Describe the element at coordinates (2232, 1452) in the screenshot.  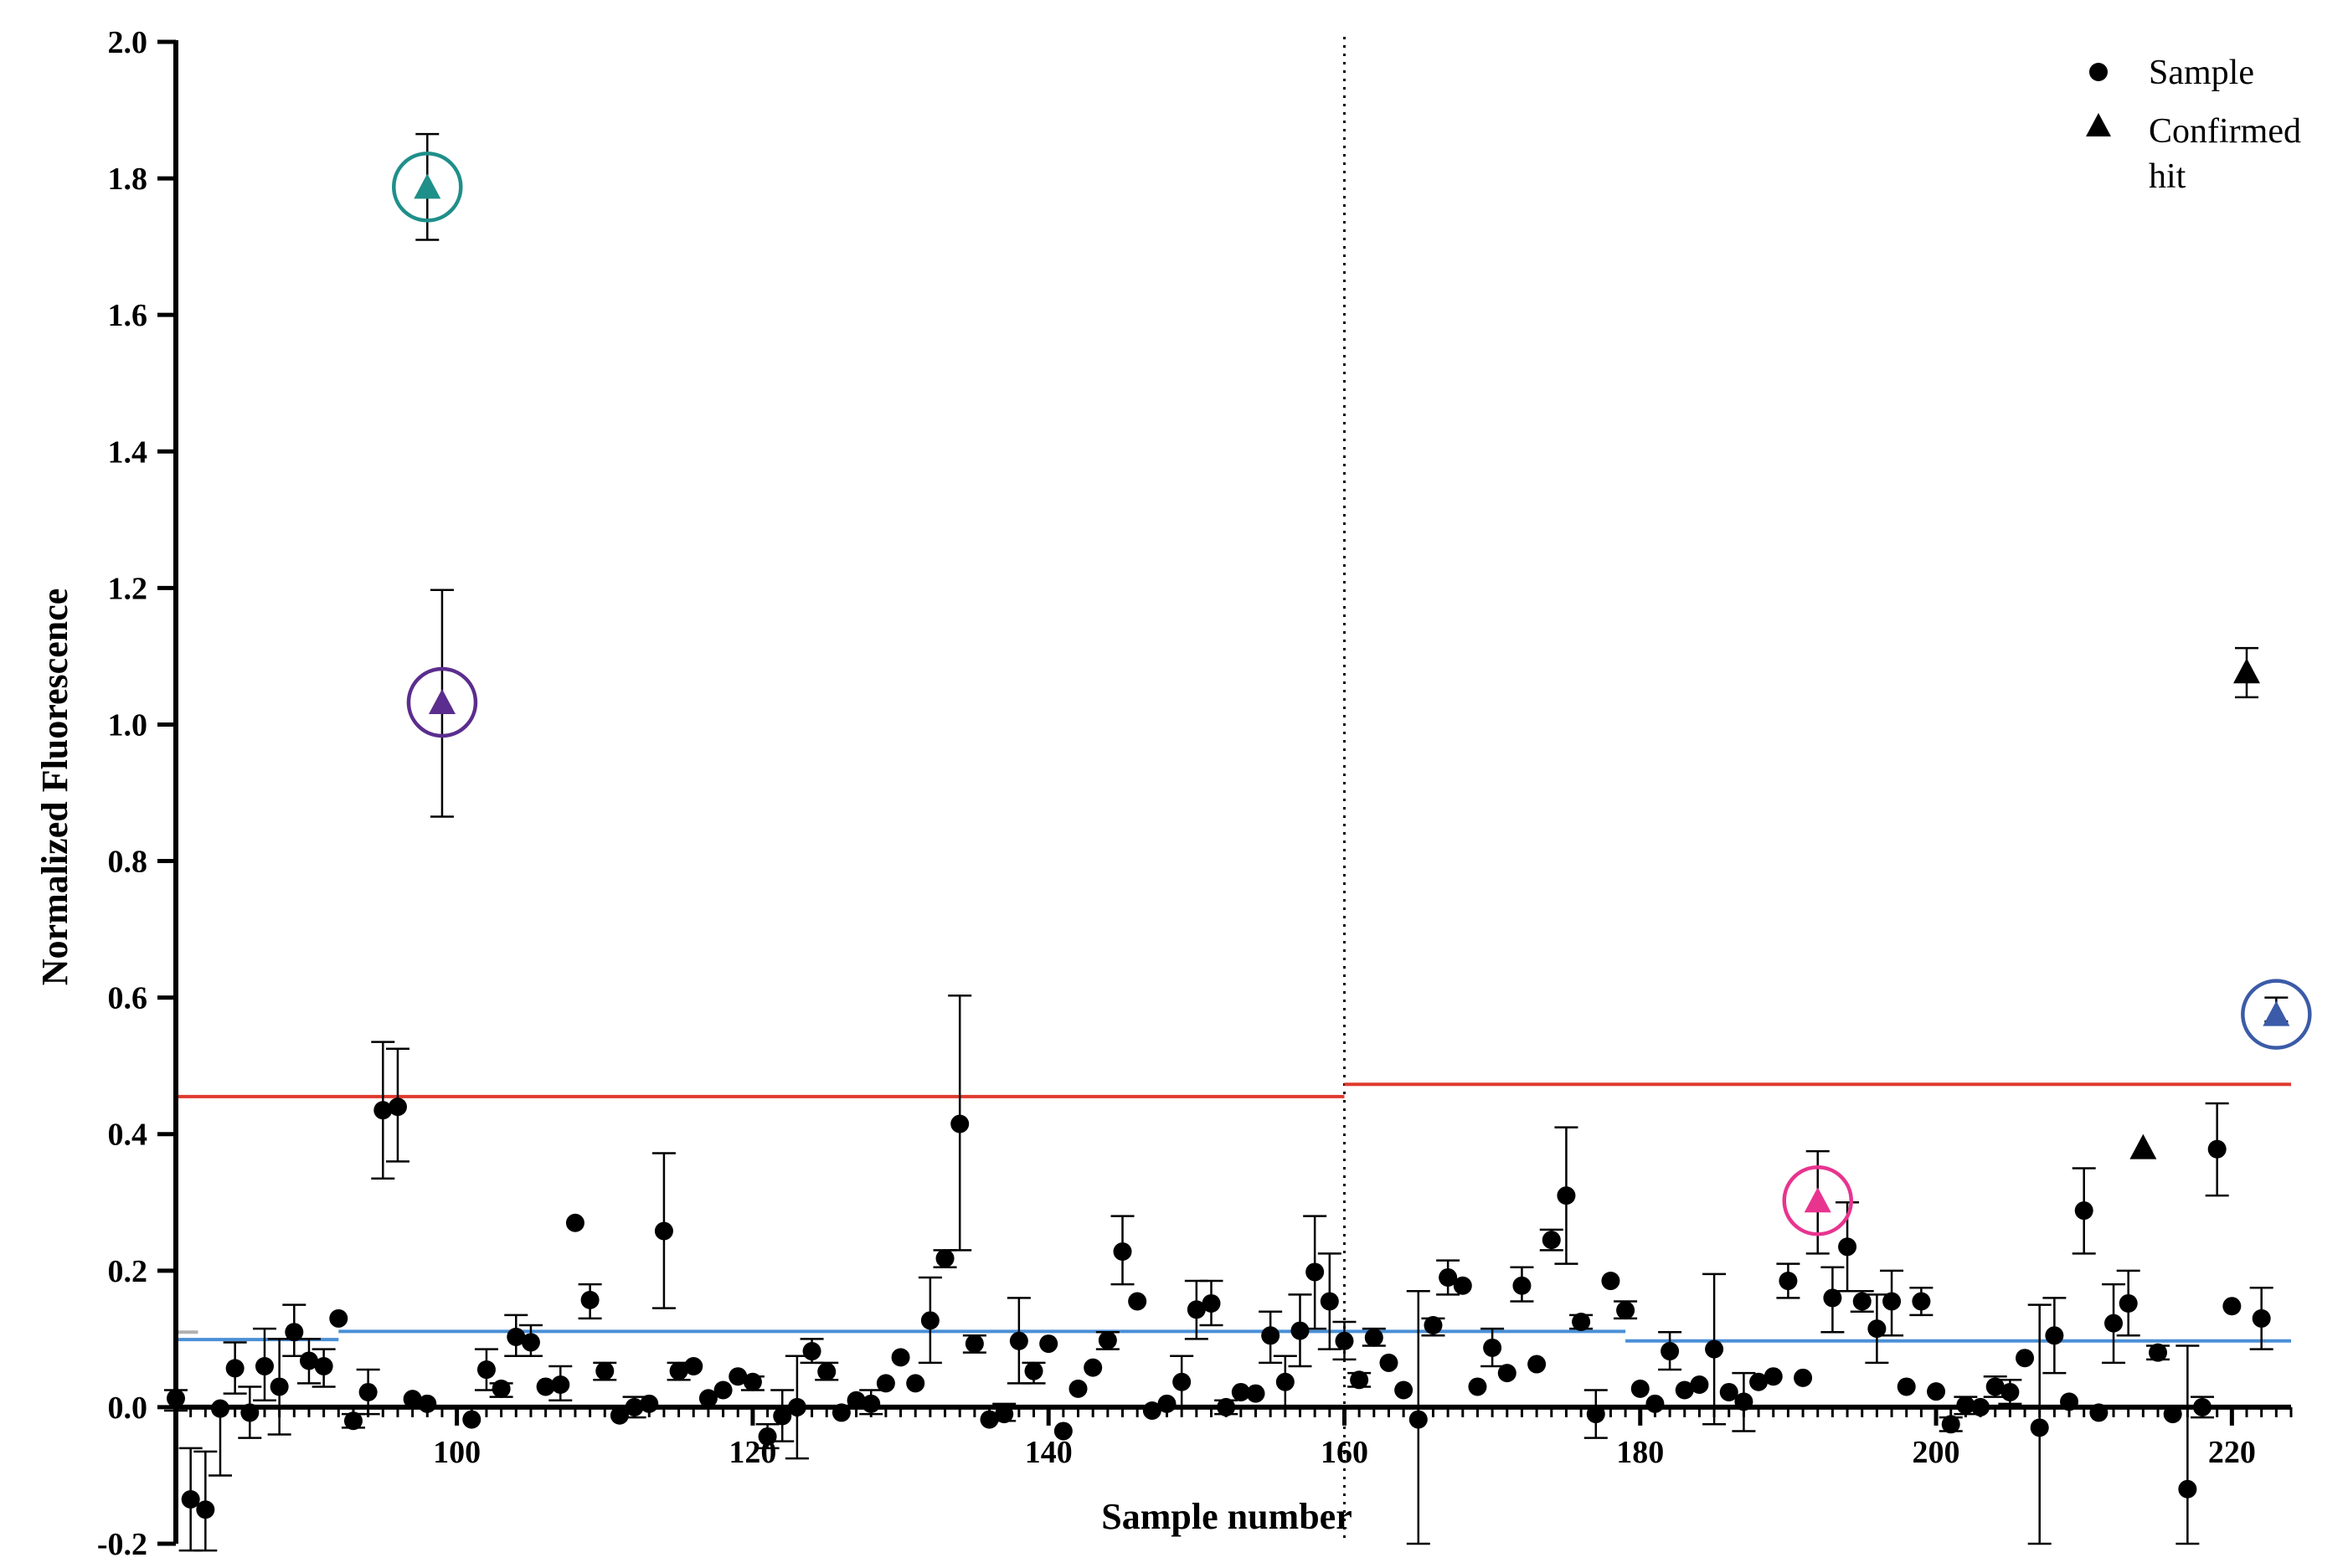
I see `x-tick-label: 220` at that location.